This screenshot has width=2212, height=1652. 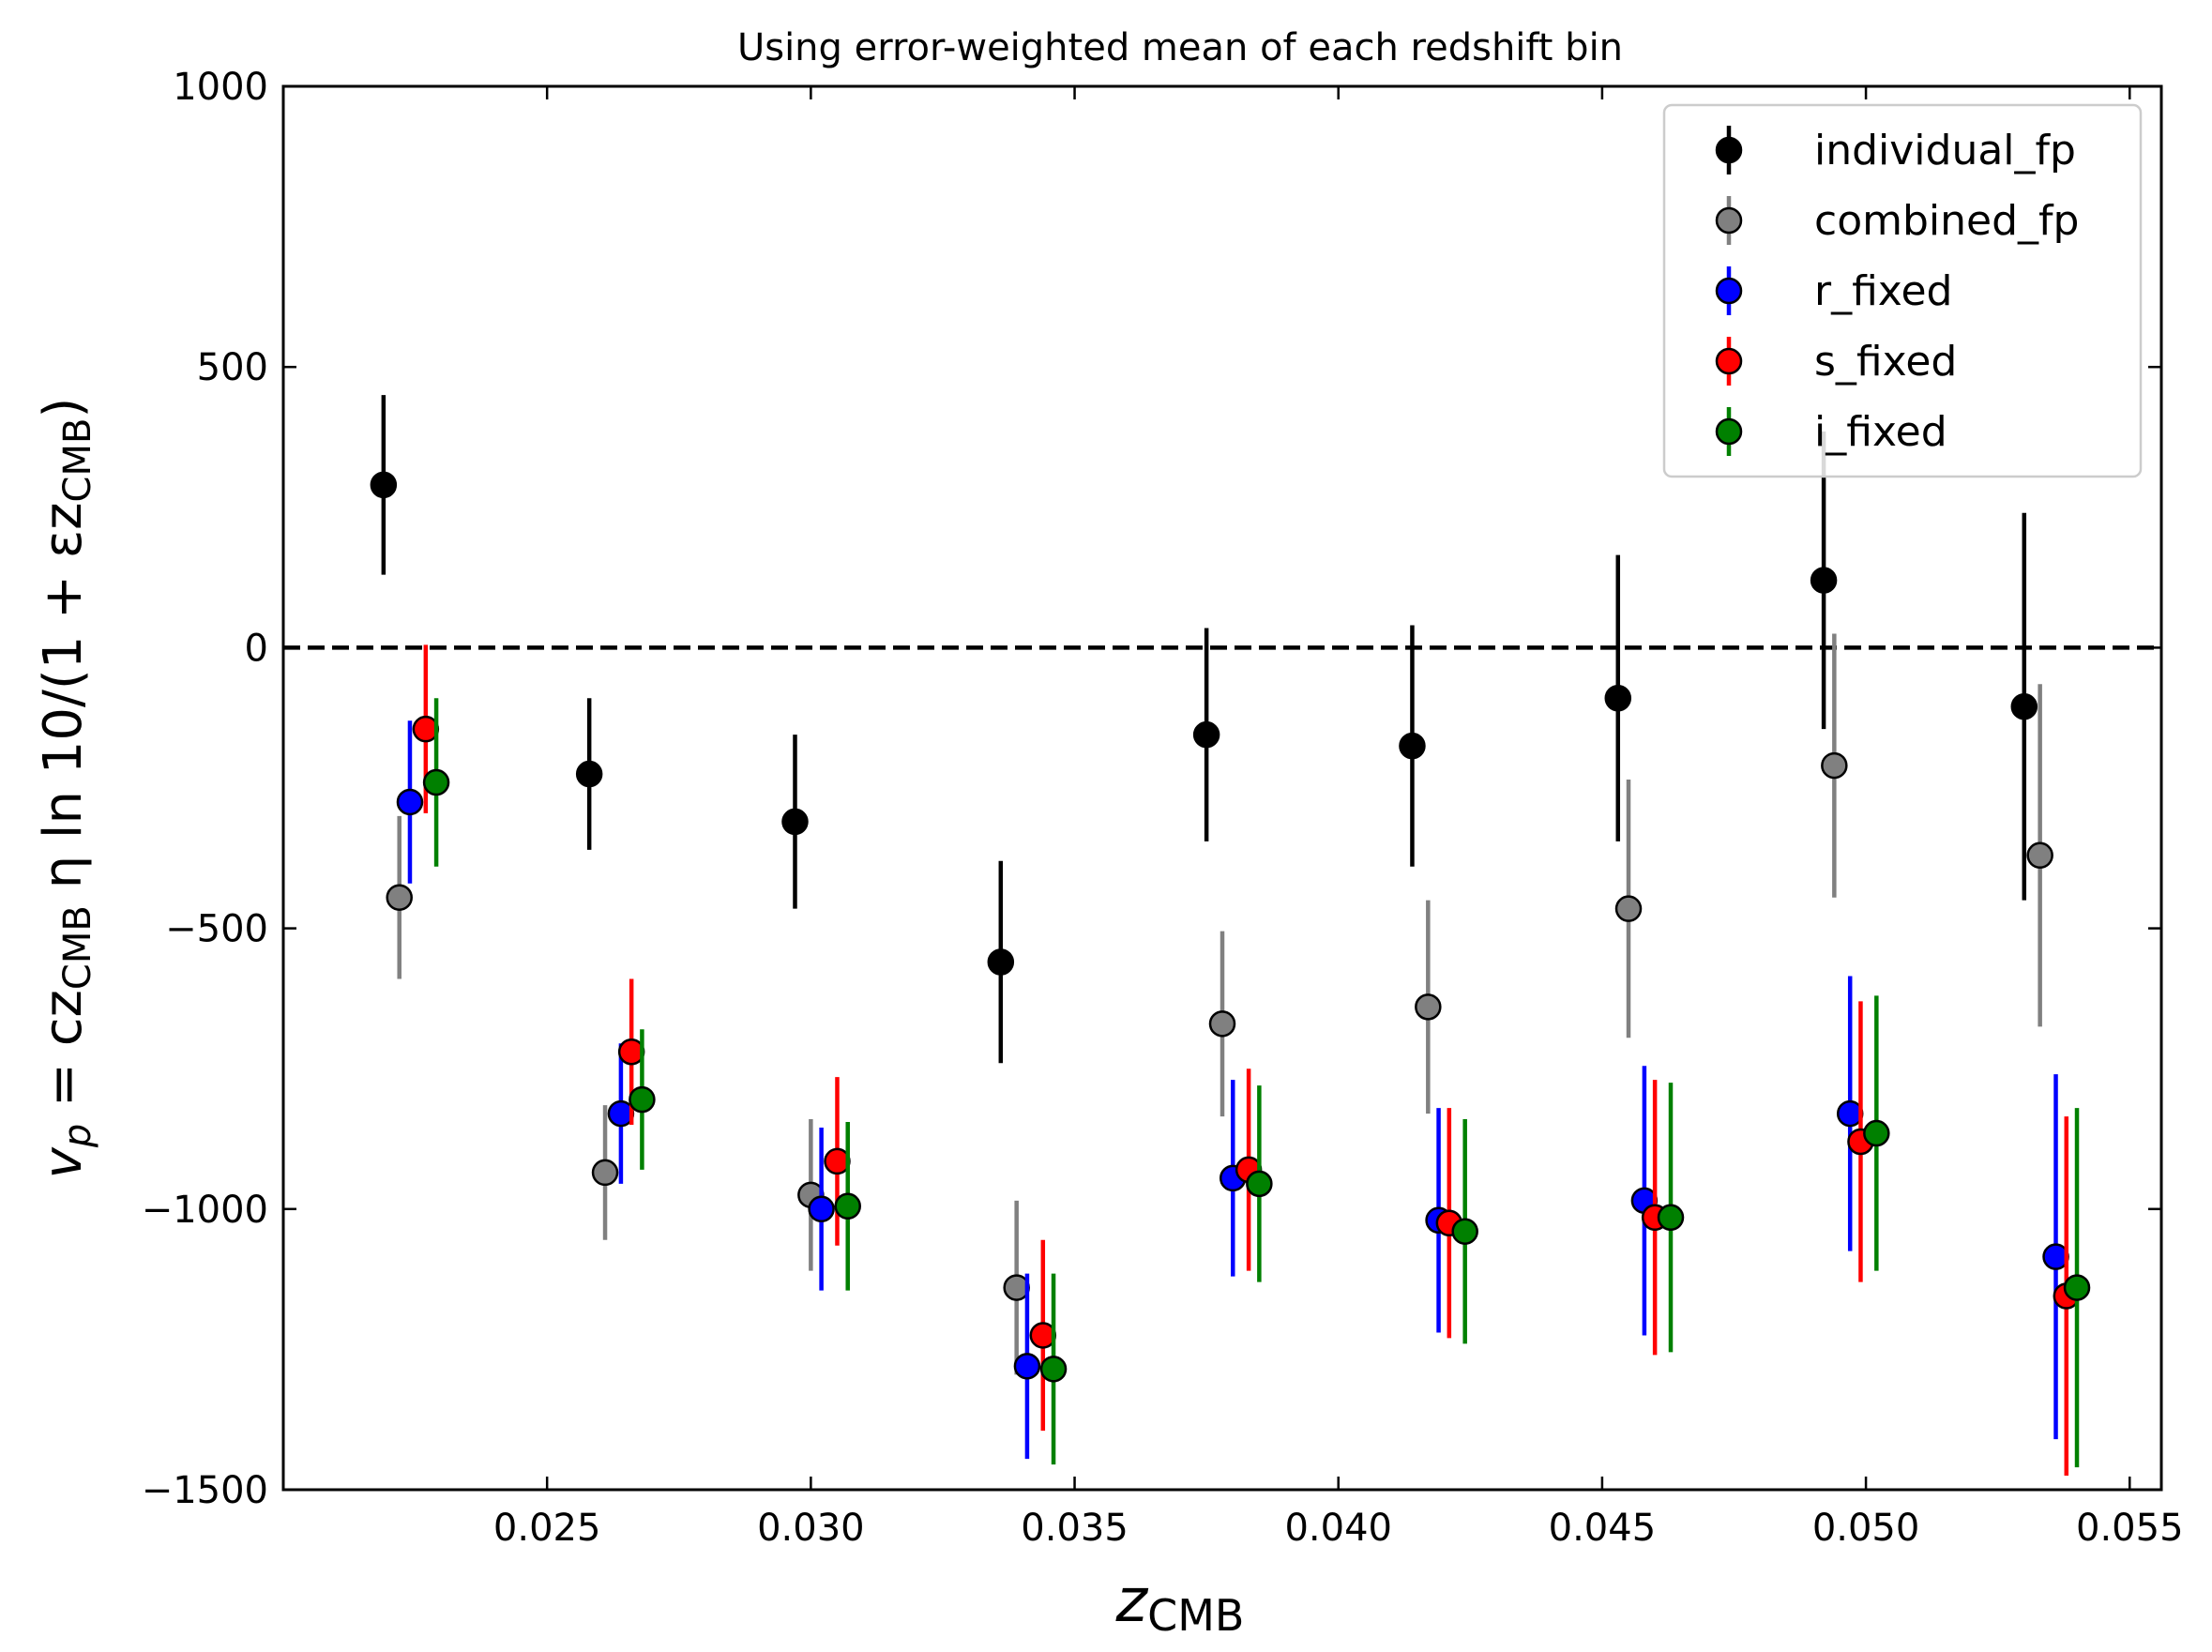 What do you see at coordinates (1883, 291) in the screenshot?
I see `legend-label: r_fixed` at bounding box center [1883, 291].